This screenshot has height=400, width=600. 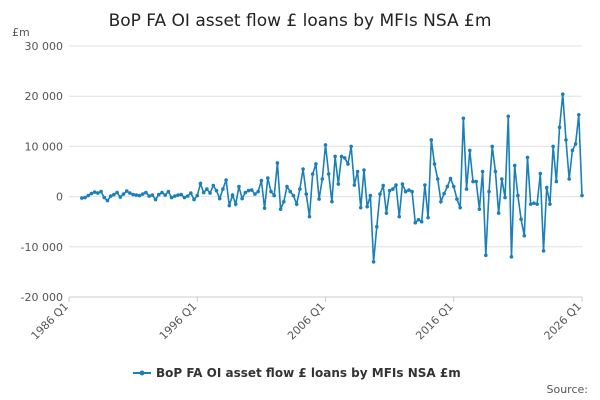 What do you see at coordinates (50, 321) in the screenshot?
I see `x-tick-label: 1986 Q1` at bounding box center [50, 321].